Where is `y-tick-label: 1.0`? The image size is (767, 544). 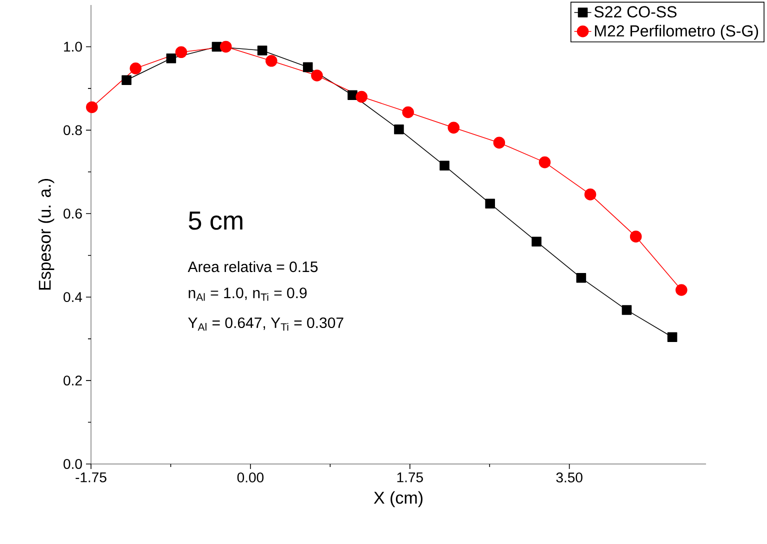
y-tick-label: 1.0 is located at coordinates (73, 47).